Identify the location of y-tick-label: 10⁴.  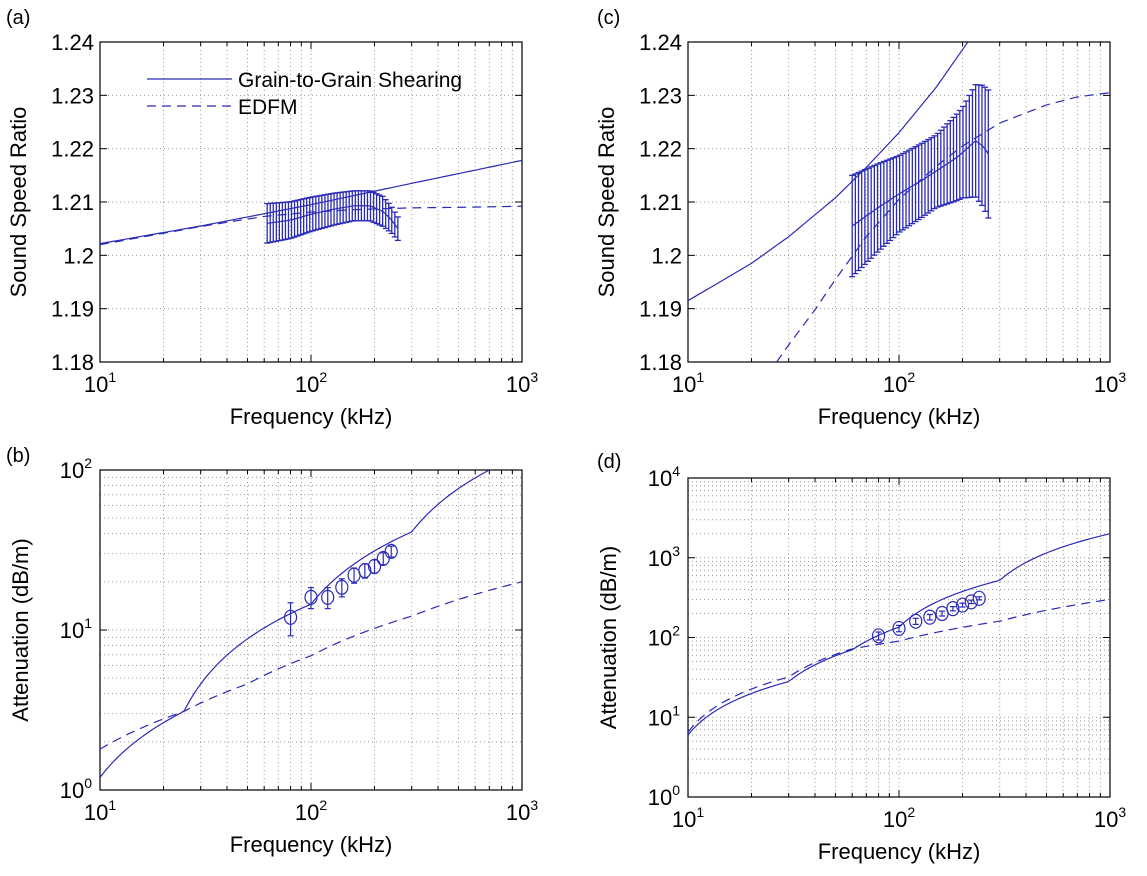
(664, 477).